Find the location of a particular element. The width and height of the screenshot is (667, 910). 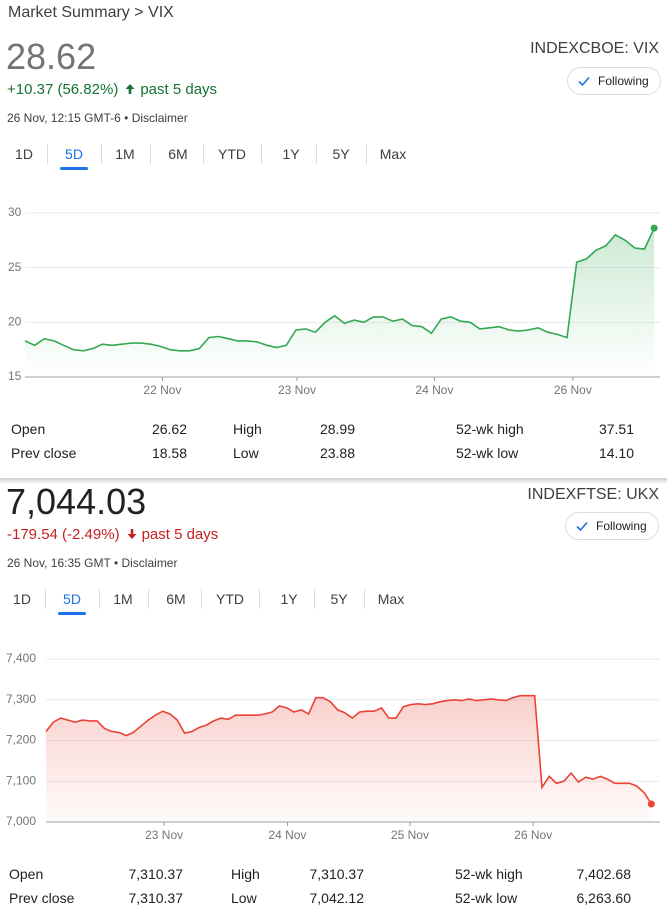

y-tick-label: 15 is located at coordinates (15, 376).